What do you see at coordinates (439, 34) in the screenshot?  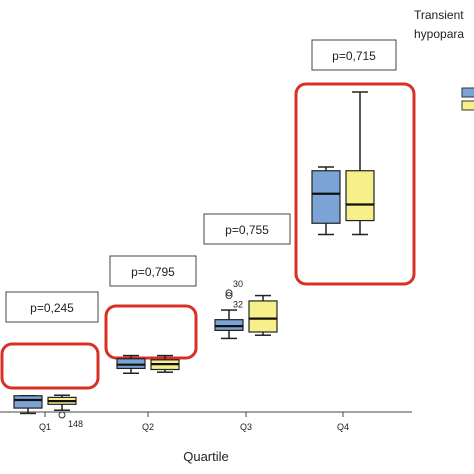 I see `legend-title-line-2: hypopara` at bounding box center [439, 34].